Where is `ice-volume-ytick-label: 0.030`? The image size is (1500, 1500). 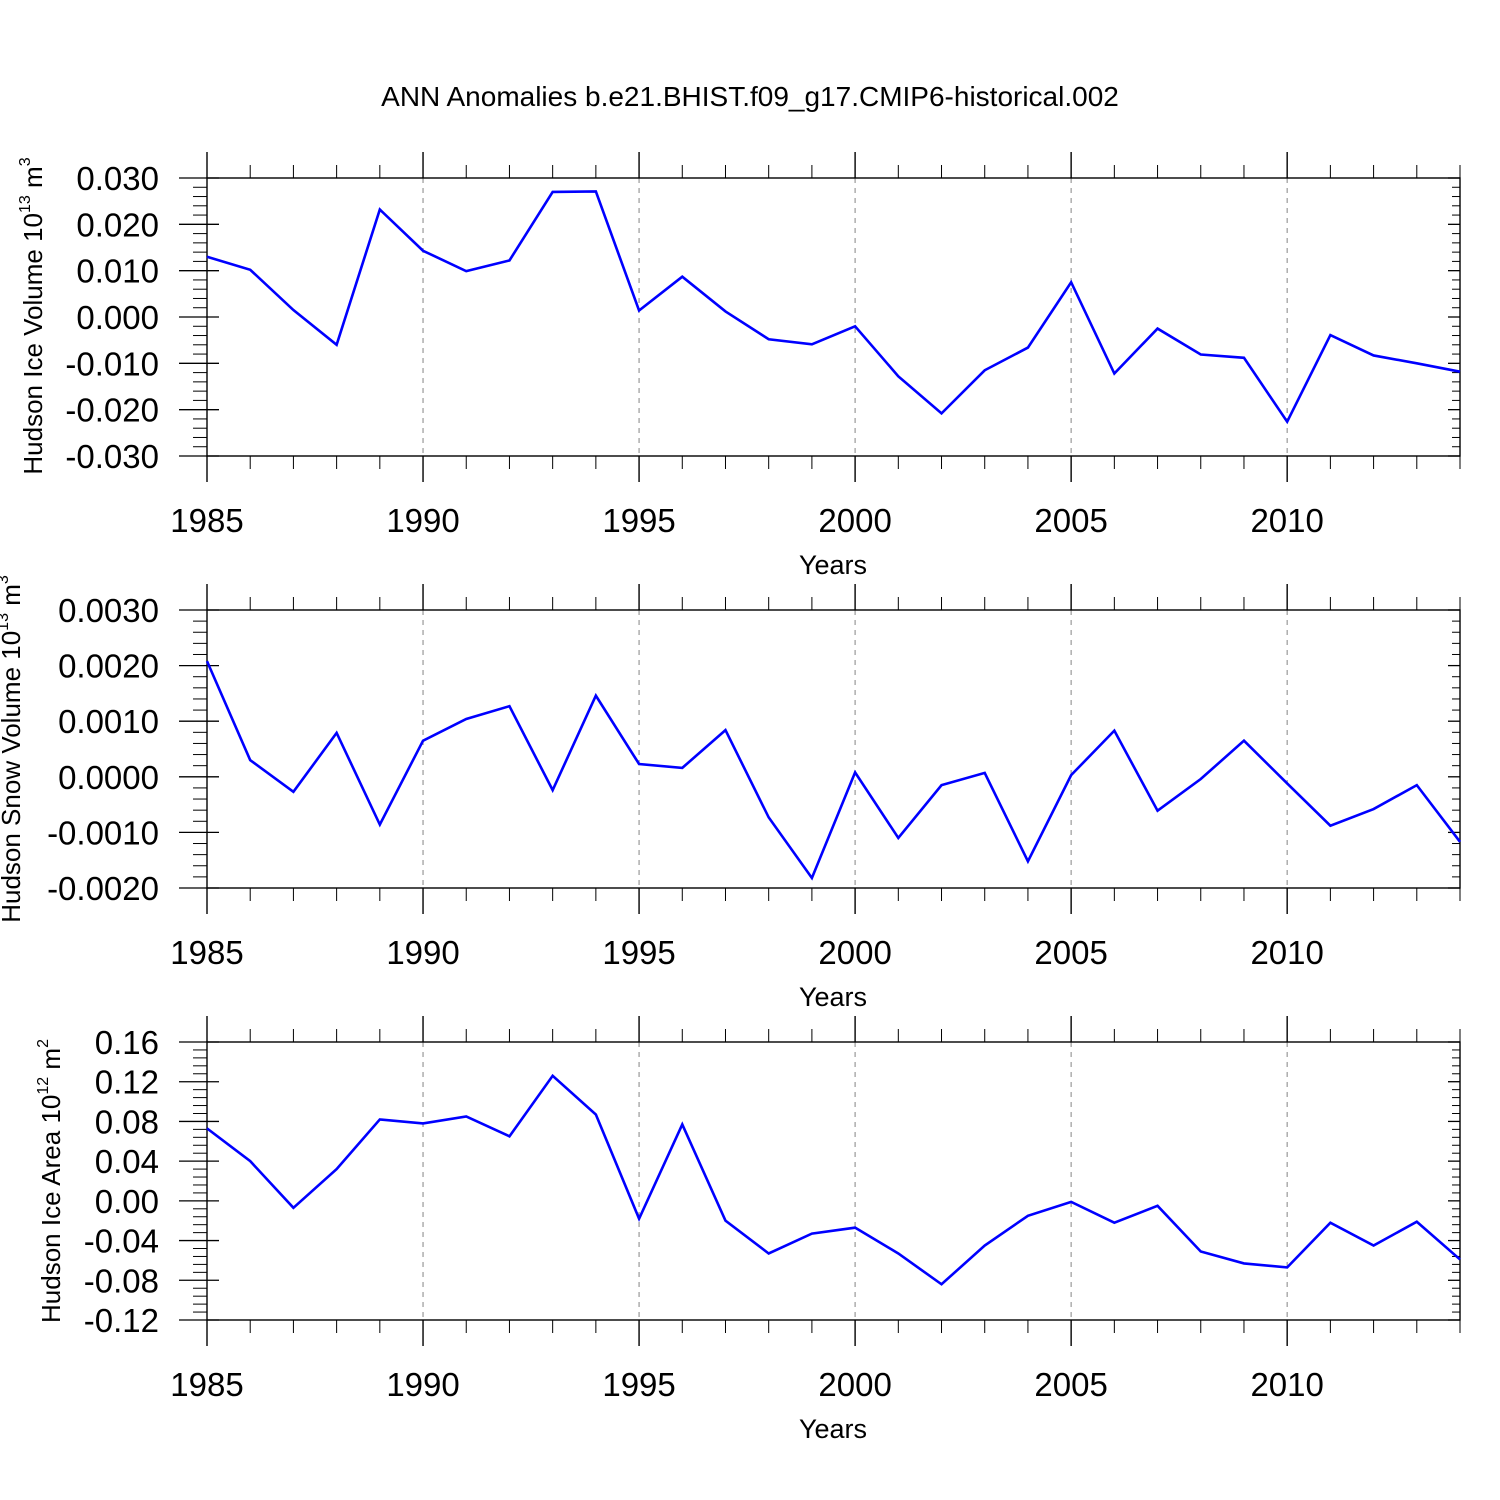 ice-volume-ytick-label: 0.030 is located at coordinates (117, 178).